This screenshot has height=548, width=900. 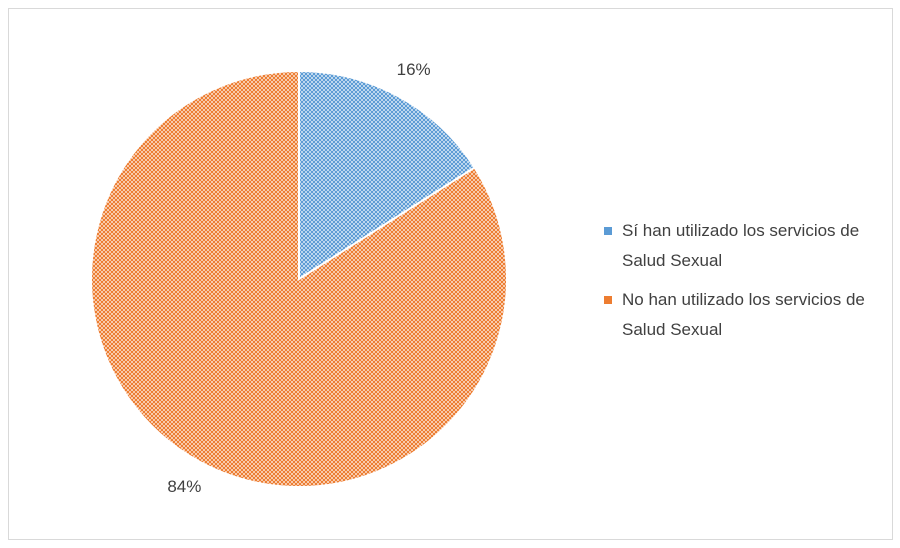 What do you see at coordinates (387, 175) in the screenshot?
I see `pie-slice` at bounding box center [387, 175].